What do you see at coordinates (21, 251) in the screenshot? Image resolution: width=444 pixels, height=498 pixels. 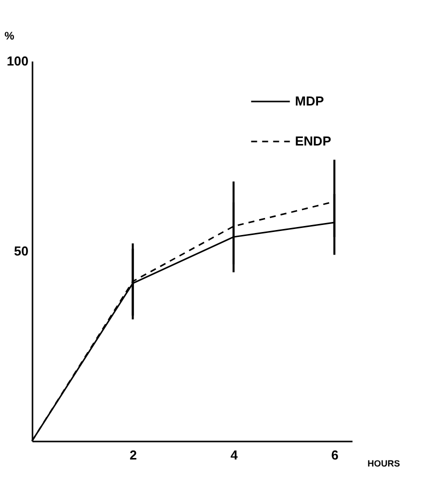 I see `y-tick-label: 50` at bounding box center [21, 251].